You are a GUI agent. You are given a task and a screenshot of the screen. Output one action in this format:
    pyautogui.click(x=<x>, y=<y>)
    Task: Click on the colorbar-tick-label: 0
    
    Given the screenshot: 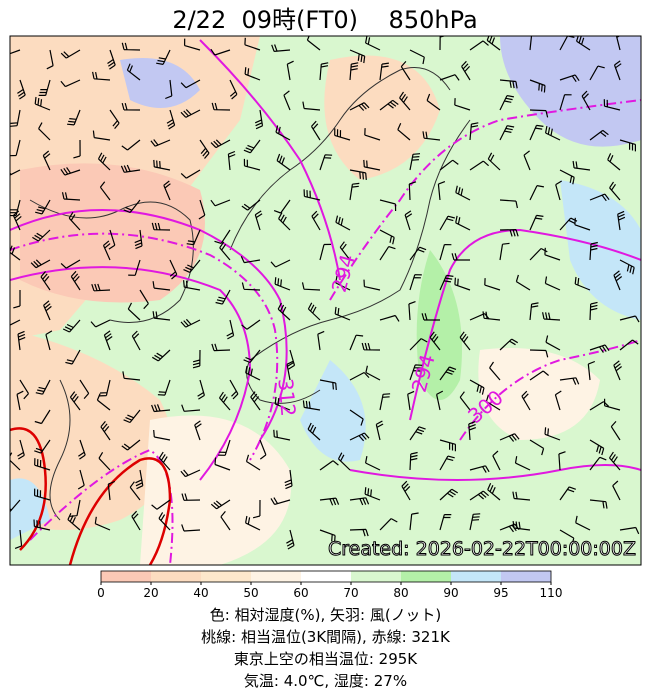 What is the action you would take?
    pyautogui.click(x=101, y=593)
    